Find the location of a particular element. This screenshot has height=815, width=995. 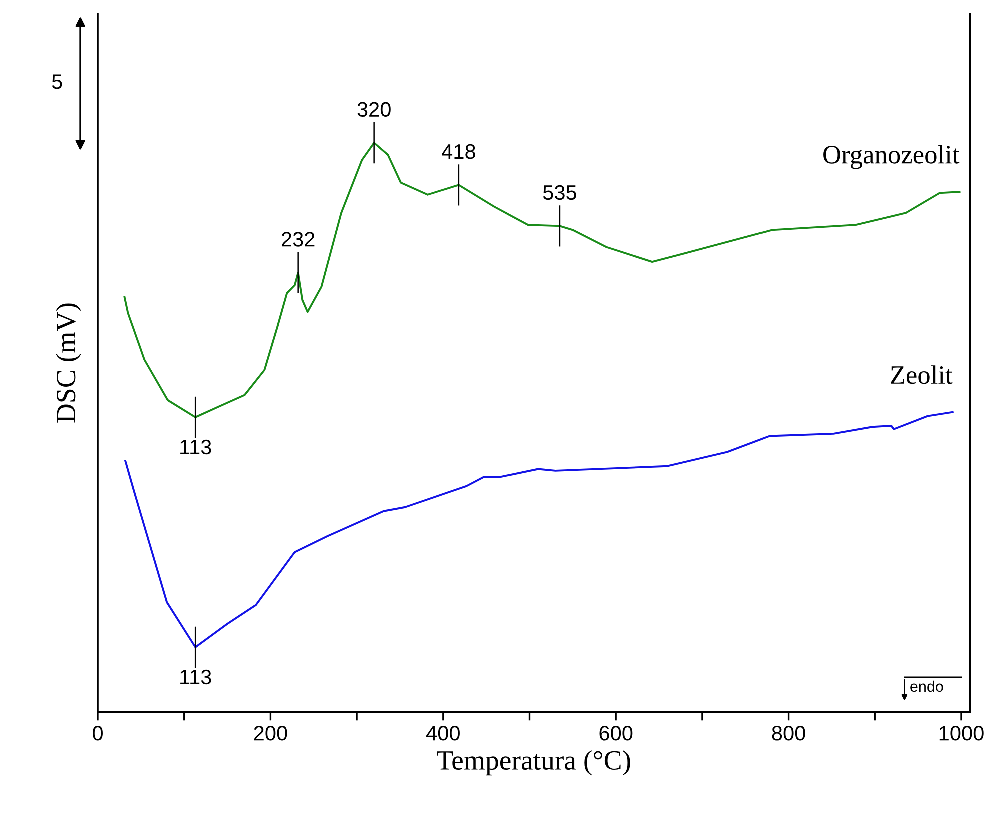

series-label: Organozeolit is located at coordinates (892, 157).